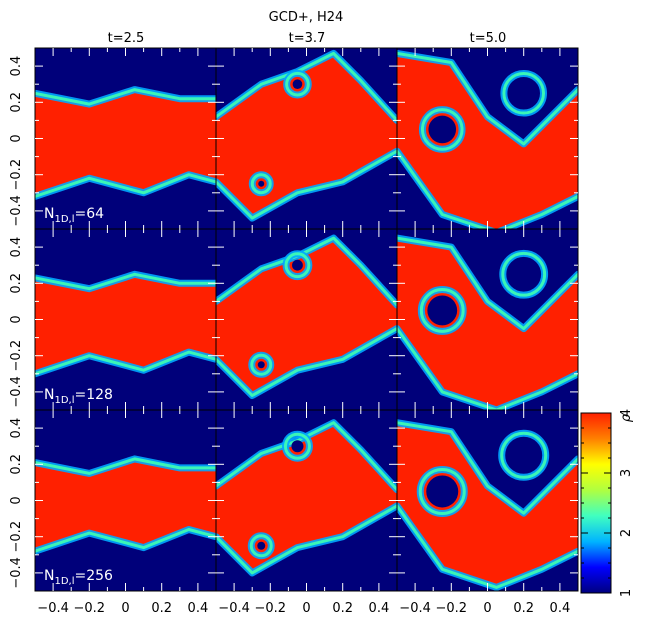 The height and width of the screenshot is (628, 664). I want to click on row-label-3-sub: 1D,l, so click(64, 581).